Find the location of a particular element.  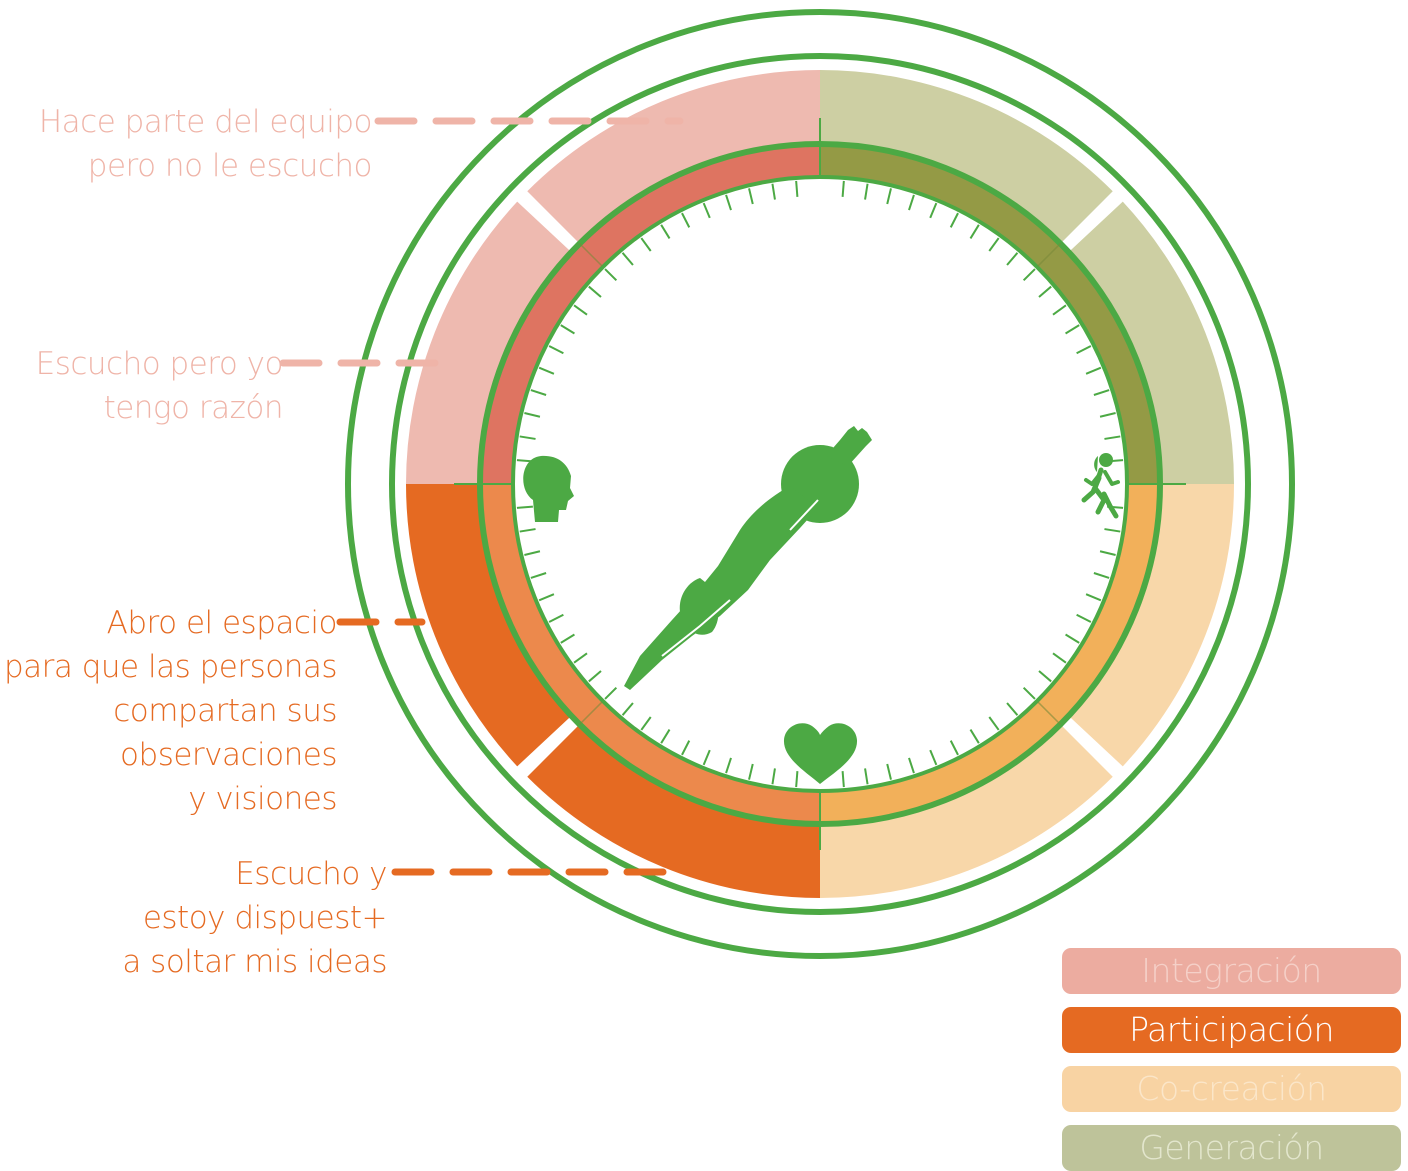

heart-icon is located at coordinates (820, 753).